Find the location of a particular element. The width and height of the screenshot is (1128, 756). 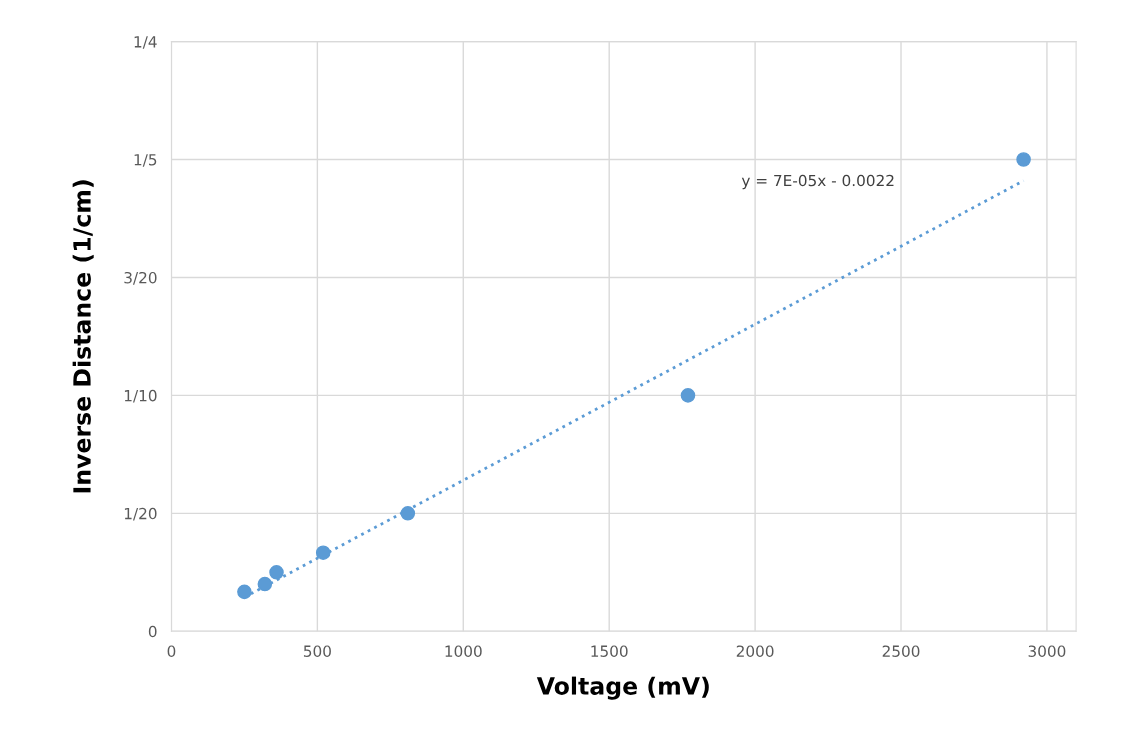

x-tick-label: 500 is located at coordinates (317, 651).